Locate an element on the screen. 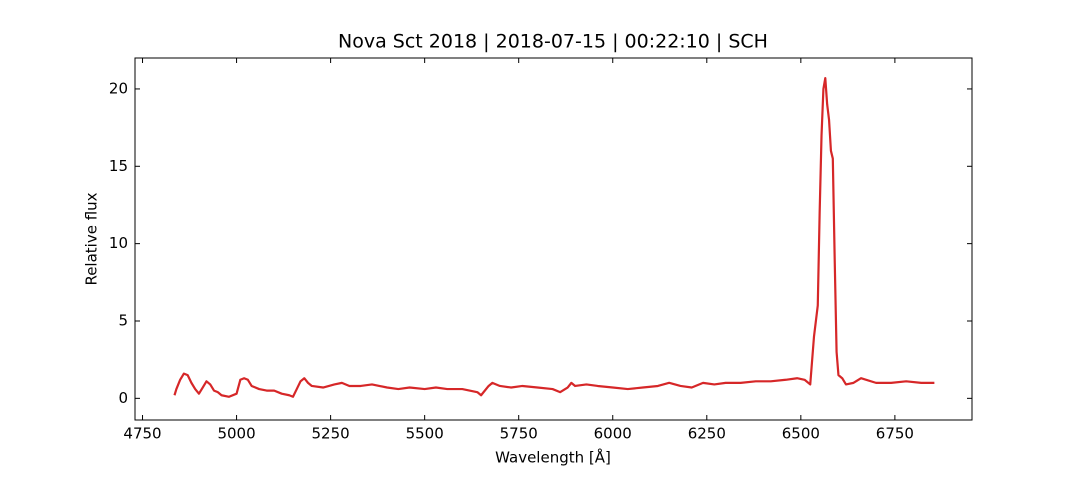 The image size is (1080, 484). x-axis-label: Wavelength [Å] is located at coordinates (553, 457).